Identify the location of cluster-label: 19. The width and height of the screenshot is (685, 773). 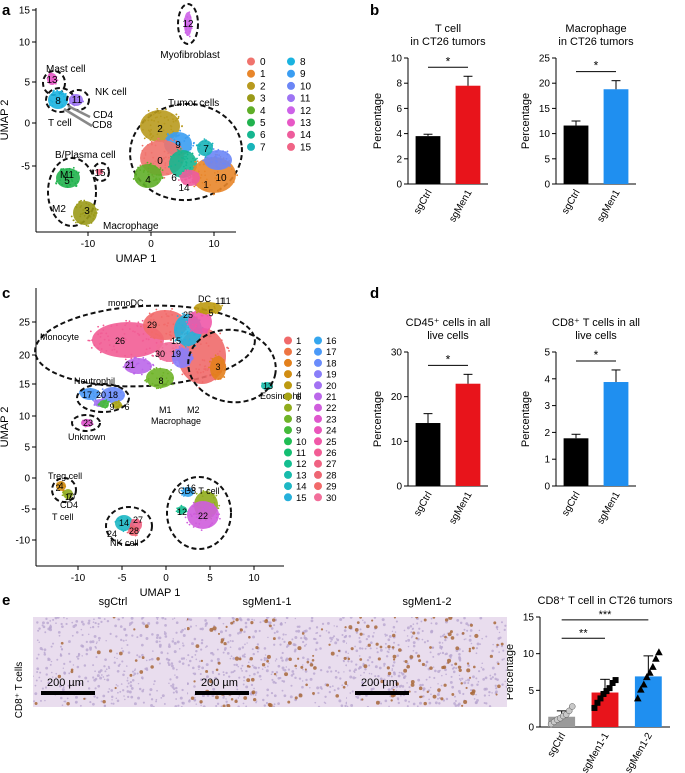
(176, 354).